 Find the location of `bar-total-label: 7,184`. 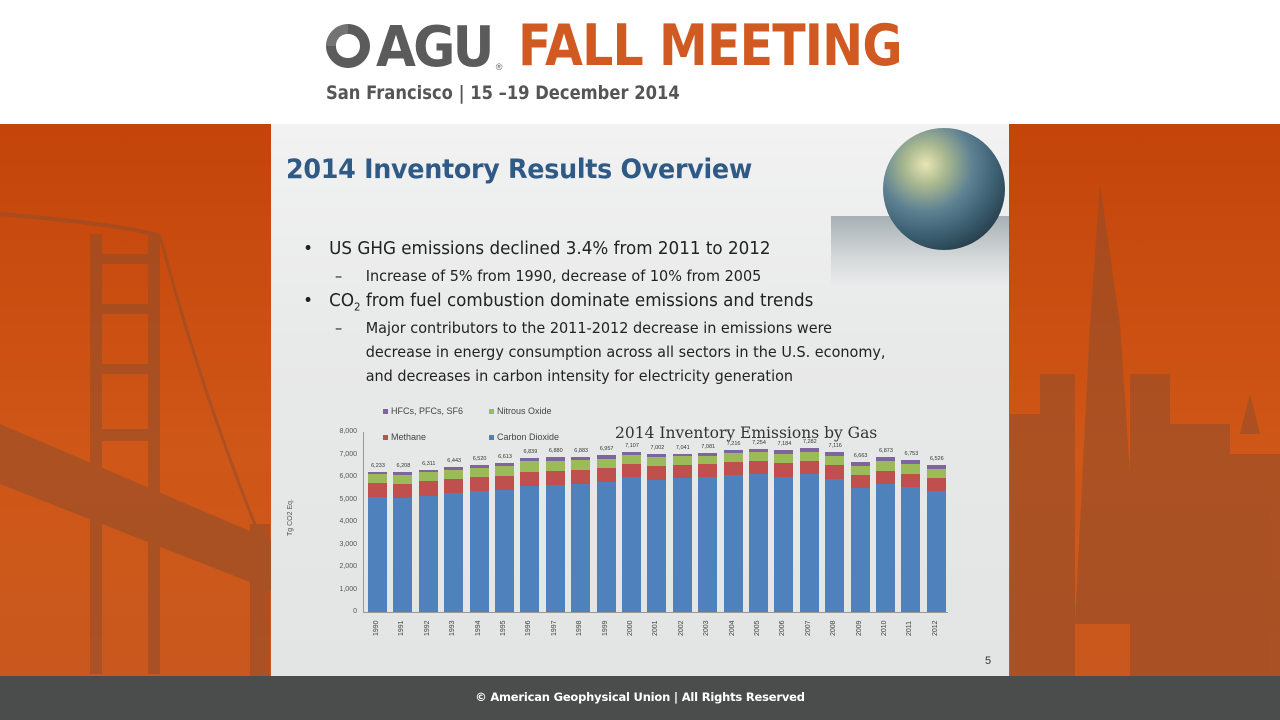

bar-total-label: 7,184 is located at coordinates (784, 444).